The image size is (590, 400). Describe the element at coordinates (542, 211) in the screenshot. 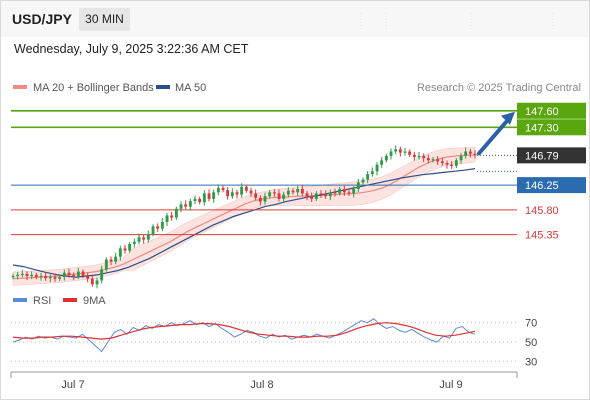

I see `support-label: 145.80` at that location.